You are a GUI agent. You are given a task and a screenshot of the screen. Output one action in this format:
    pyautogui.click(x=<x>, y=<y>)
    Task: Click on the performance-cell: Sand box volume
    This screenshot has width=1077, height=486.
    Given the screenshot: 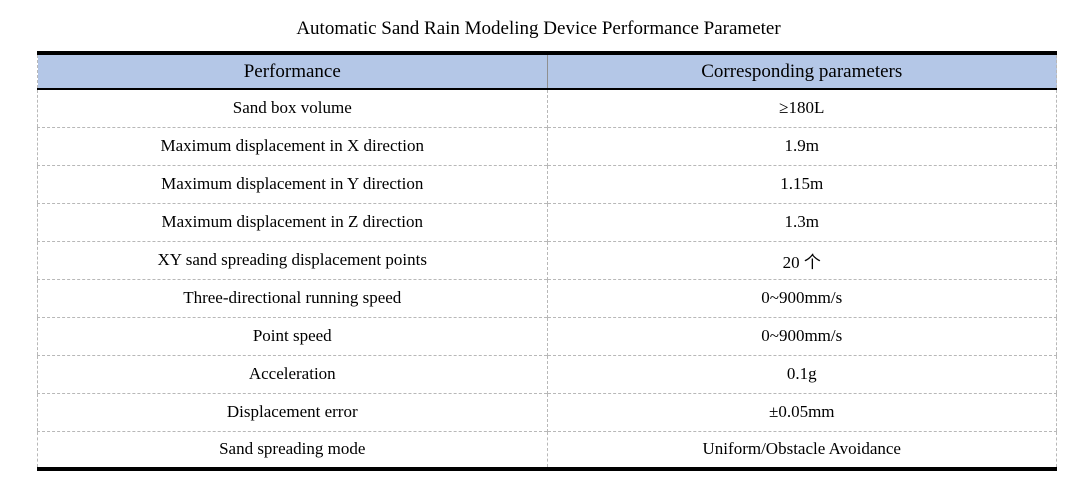 What is the action you would take?
    pyautogui.click(x=292, y=108)
    